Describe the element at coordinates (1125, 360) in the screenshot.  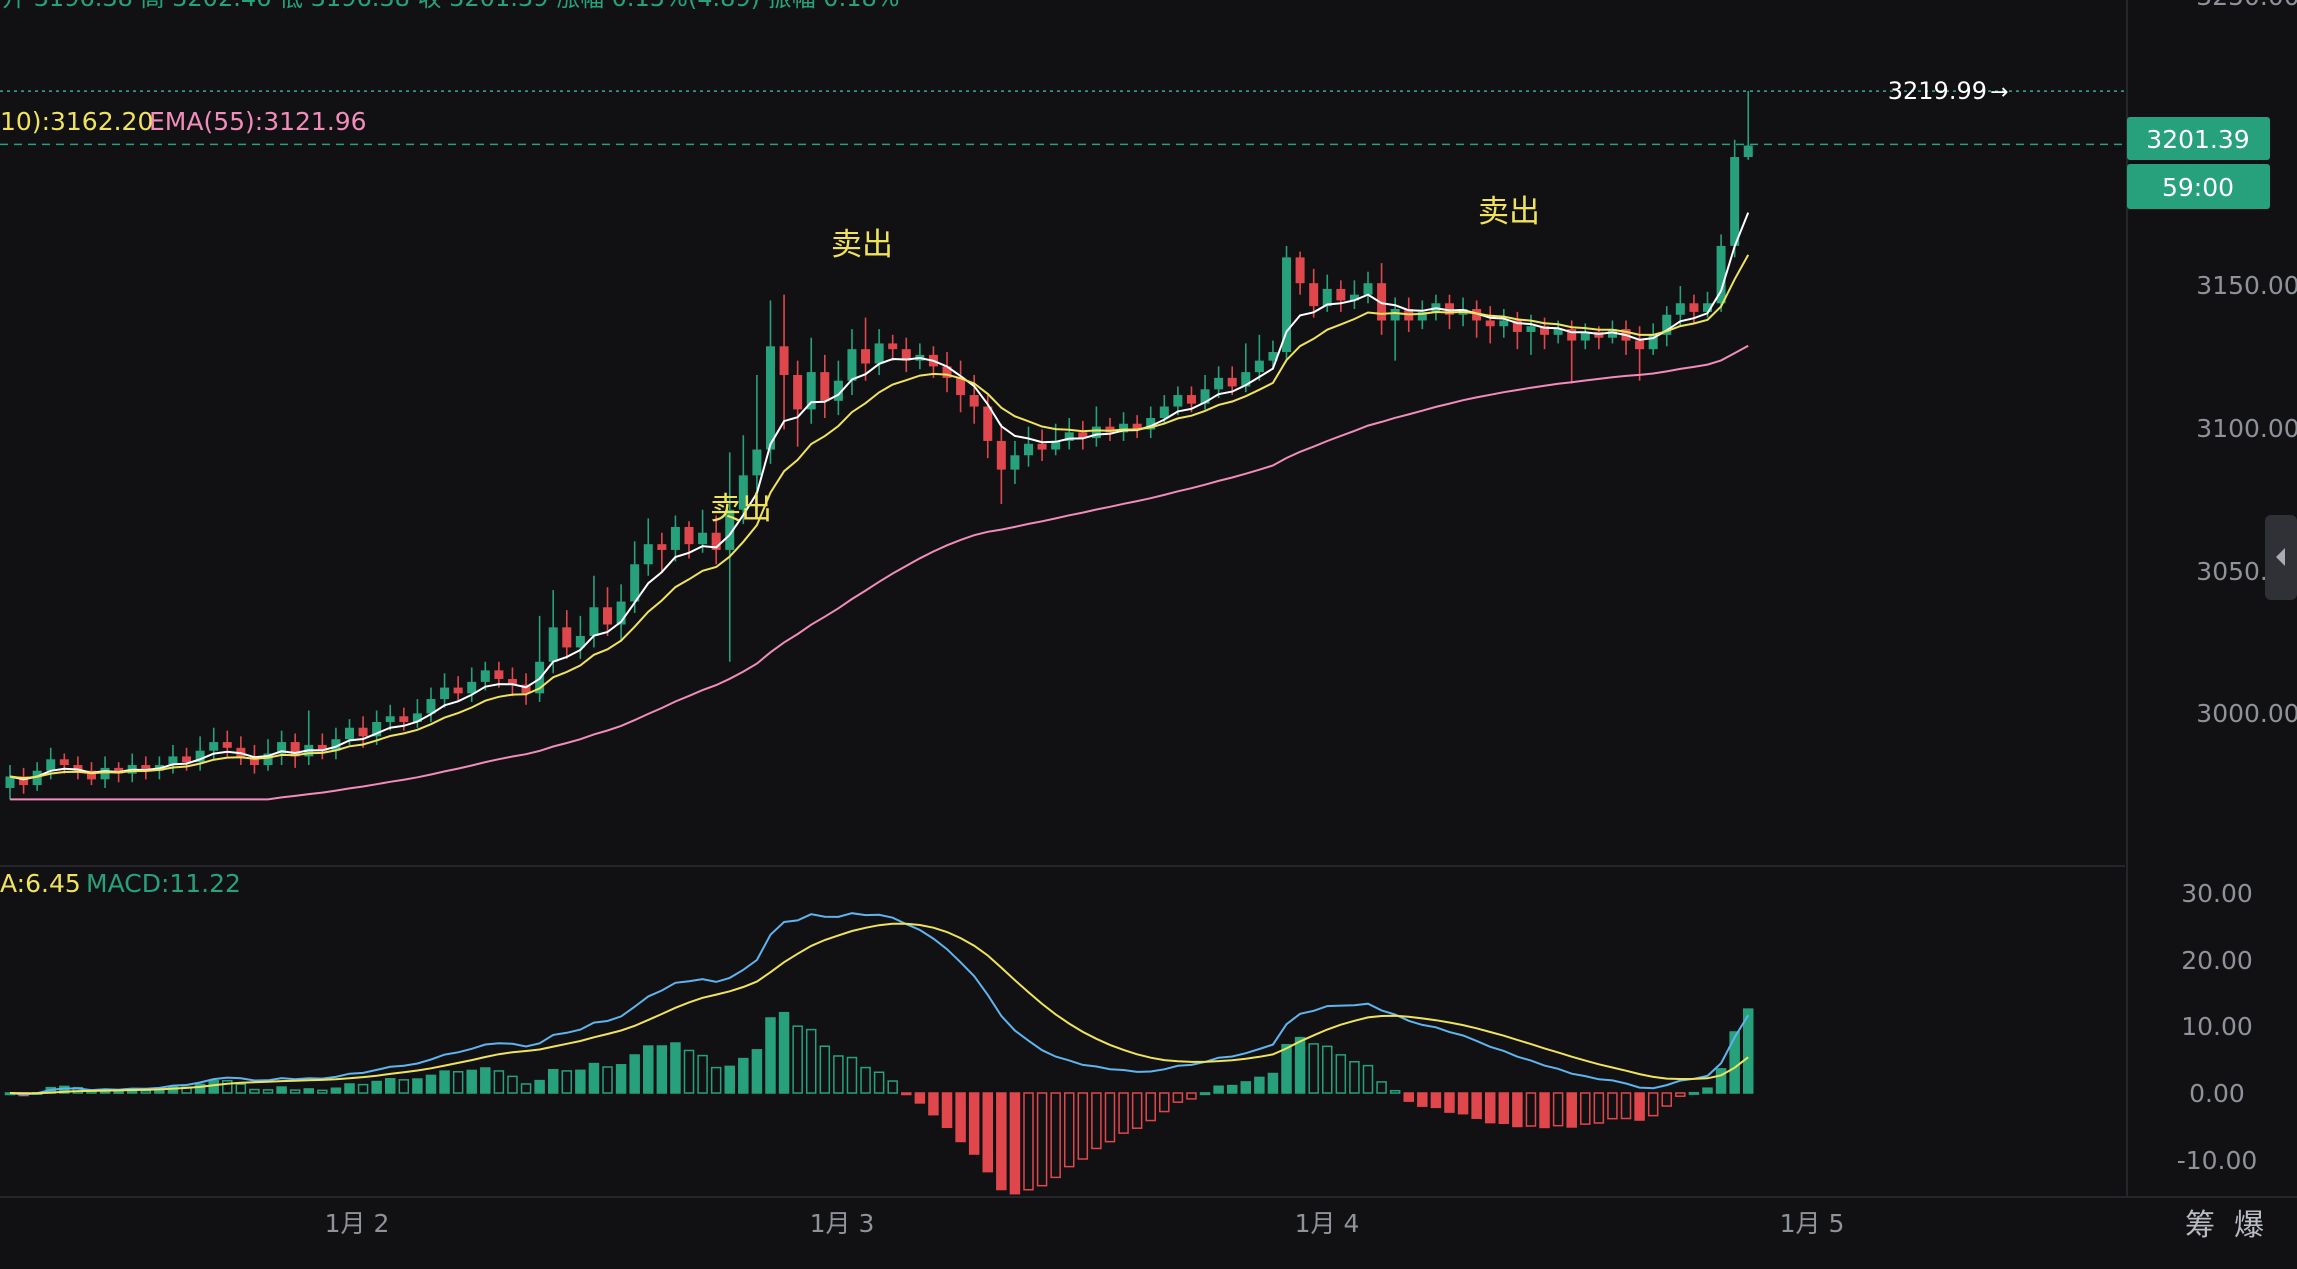
I see `signal-labels: 卖出 卖出 卖出` at that location.